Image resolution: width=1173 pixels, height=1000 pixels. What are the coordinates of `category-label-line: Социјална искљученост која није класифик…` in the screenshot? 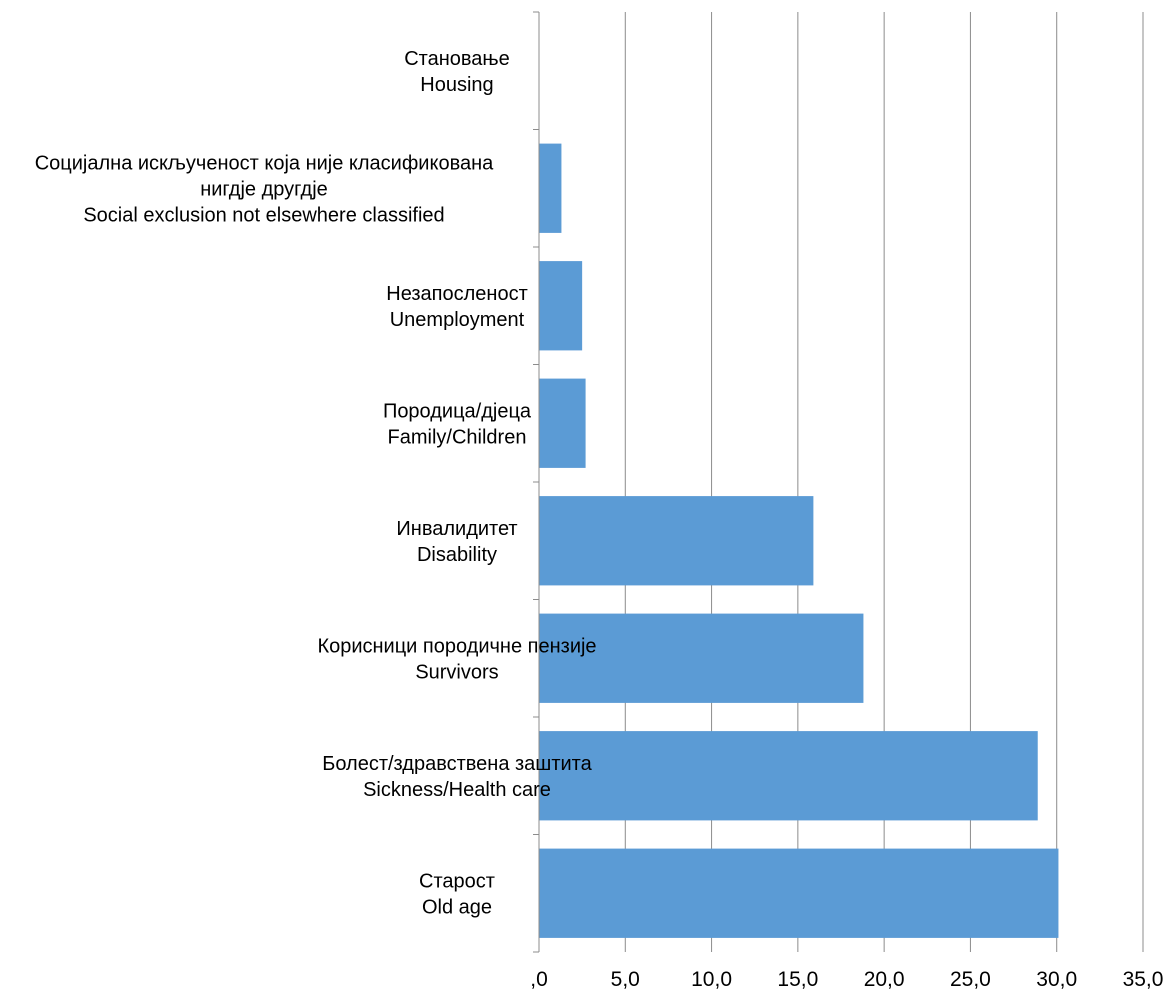 It's located at (264, 163).